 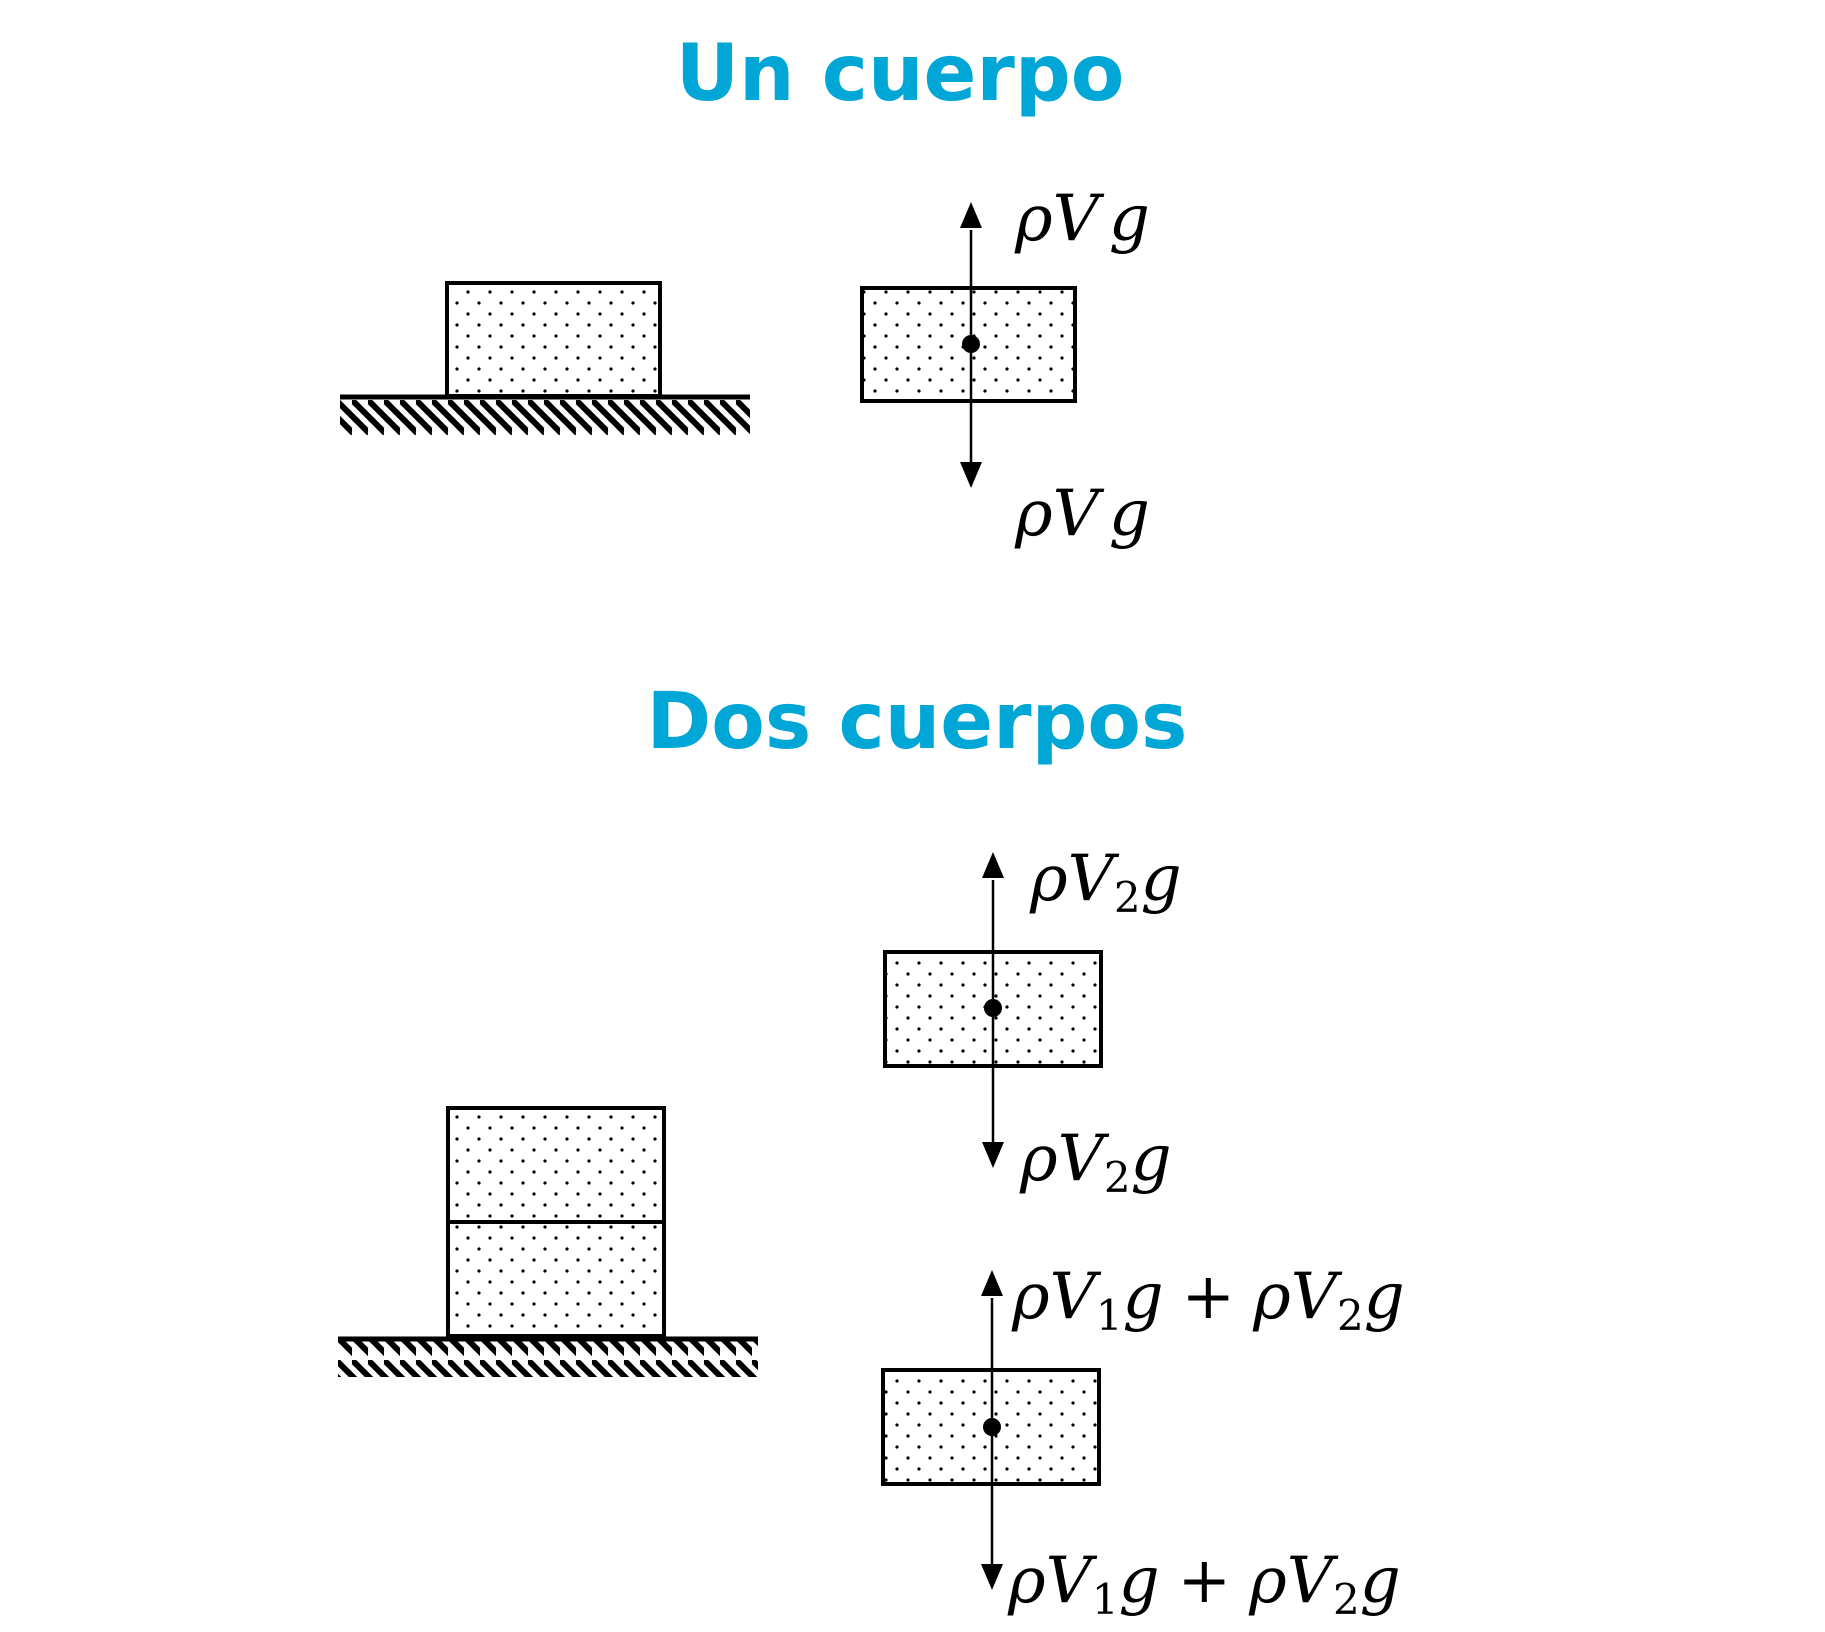 What do you see at coordinates (1082, 219) in the screenshot?
I see `force-up-label-one: ρV g` at bounding box center [1082, 219].